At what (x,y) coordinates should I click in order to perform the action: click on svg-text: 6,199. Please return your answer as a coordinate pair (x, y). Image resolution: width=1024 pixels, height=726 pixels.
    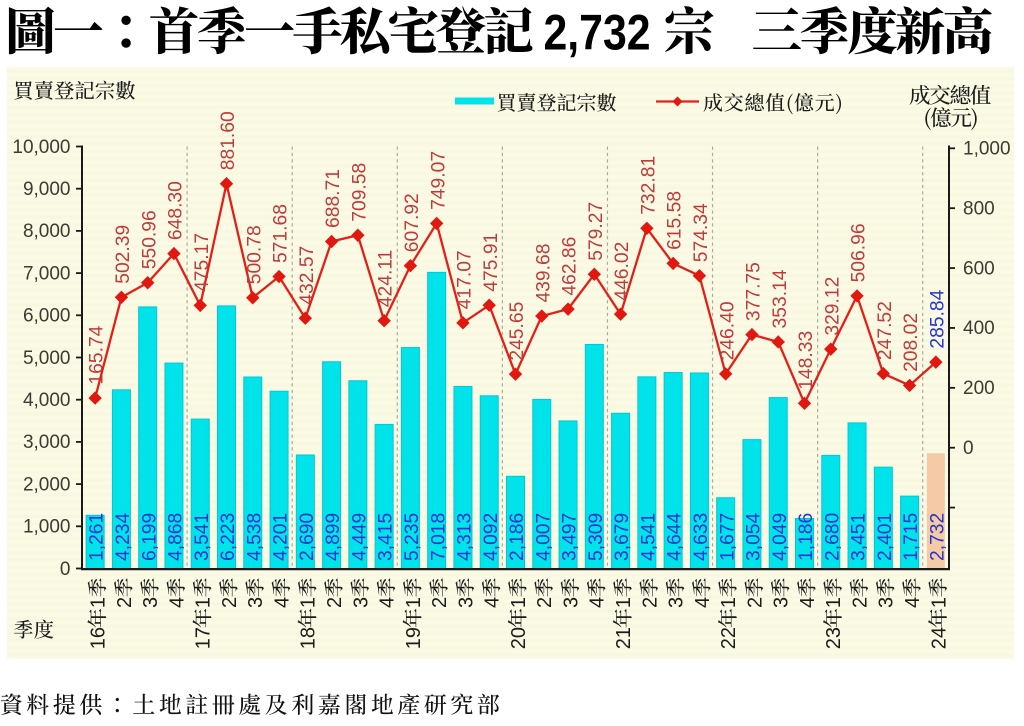
    Looking at the image, I should click on (149, 537).